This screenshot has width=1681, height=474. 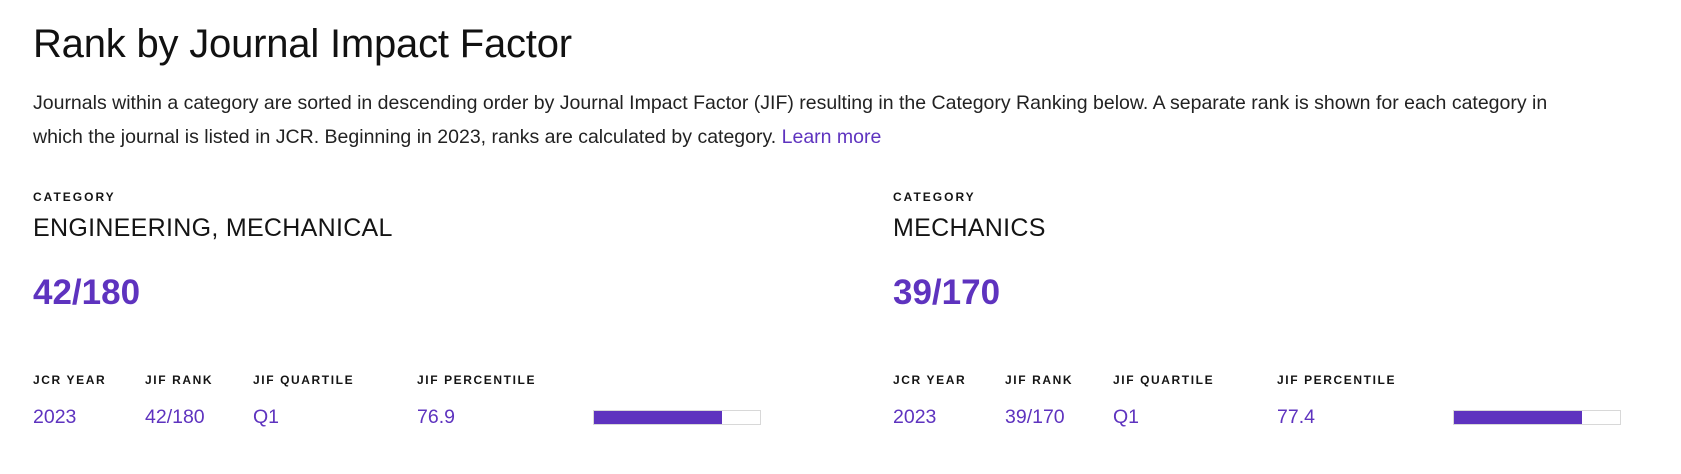 I want to click on table-row: 2023 39/170 Q1 77.4, so click(x=1267, y=417).